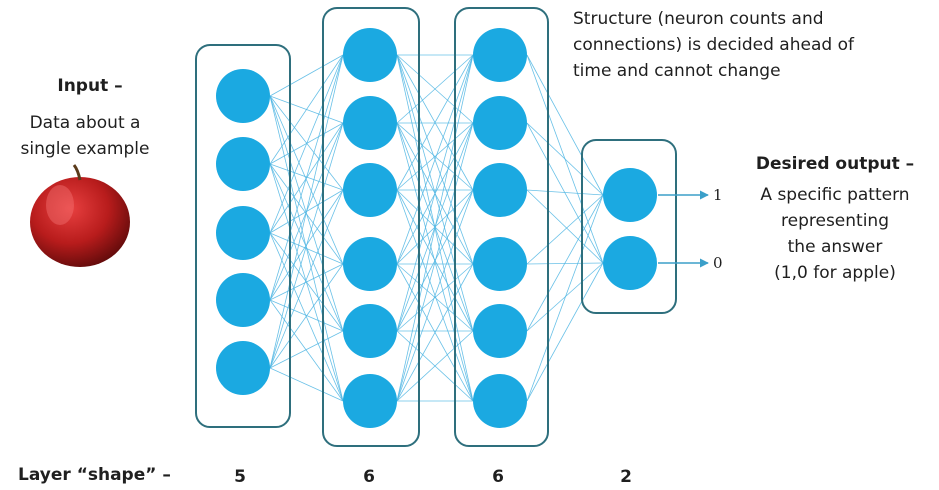  I want to click on layer-shape-label: Layer “shape” –, so click(94, 475).